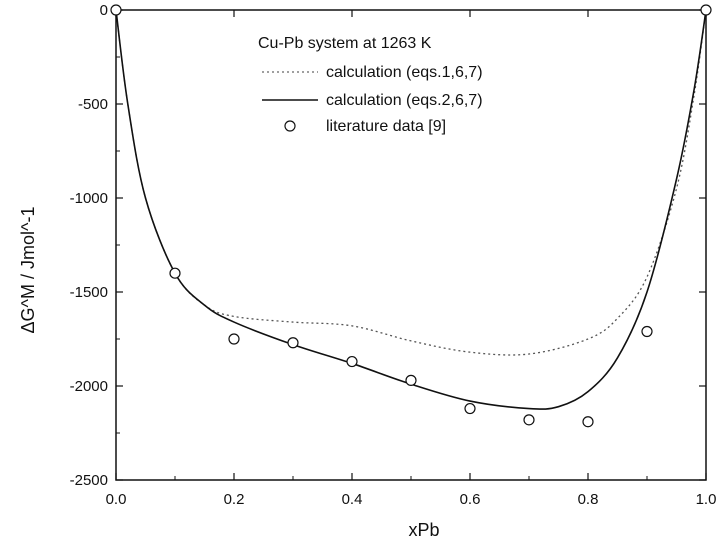  Describe the element at coordinates (423, 530) in the screenshot. I see `x-axis-title: xPb` at that location.